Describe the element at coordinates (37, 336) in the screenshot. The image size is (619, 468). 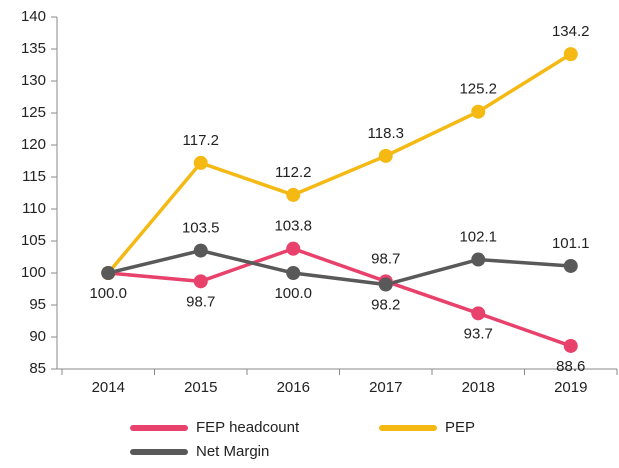
I see `y-tick-label: 90` at that location.